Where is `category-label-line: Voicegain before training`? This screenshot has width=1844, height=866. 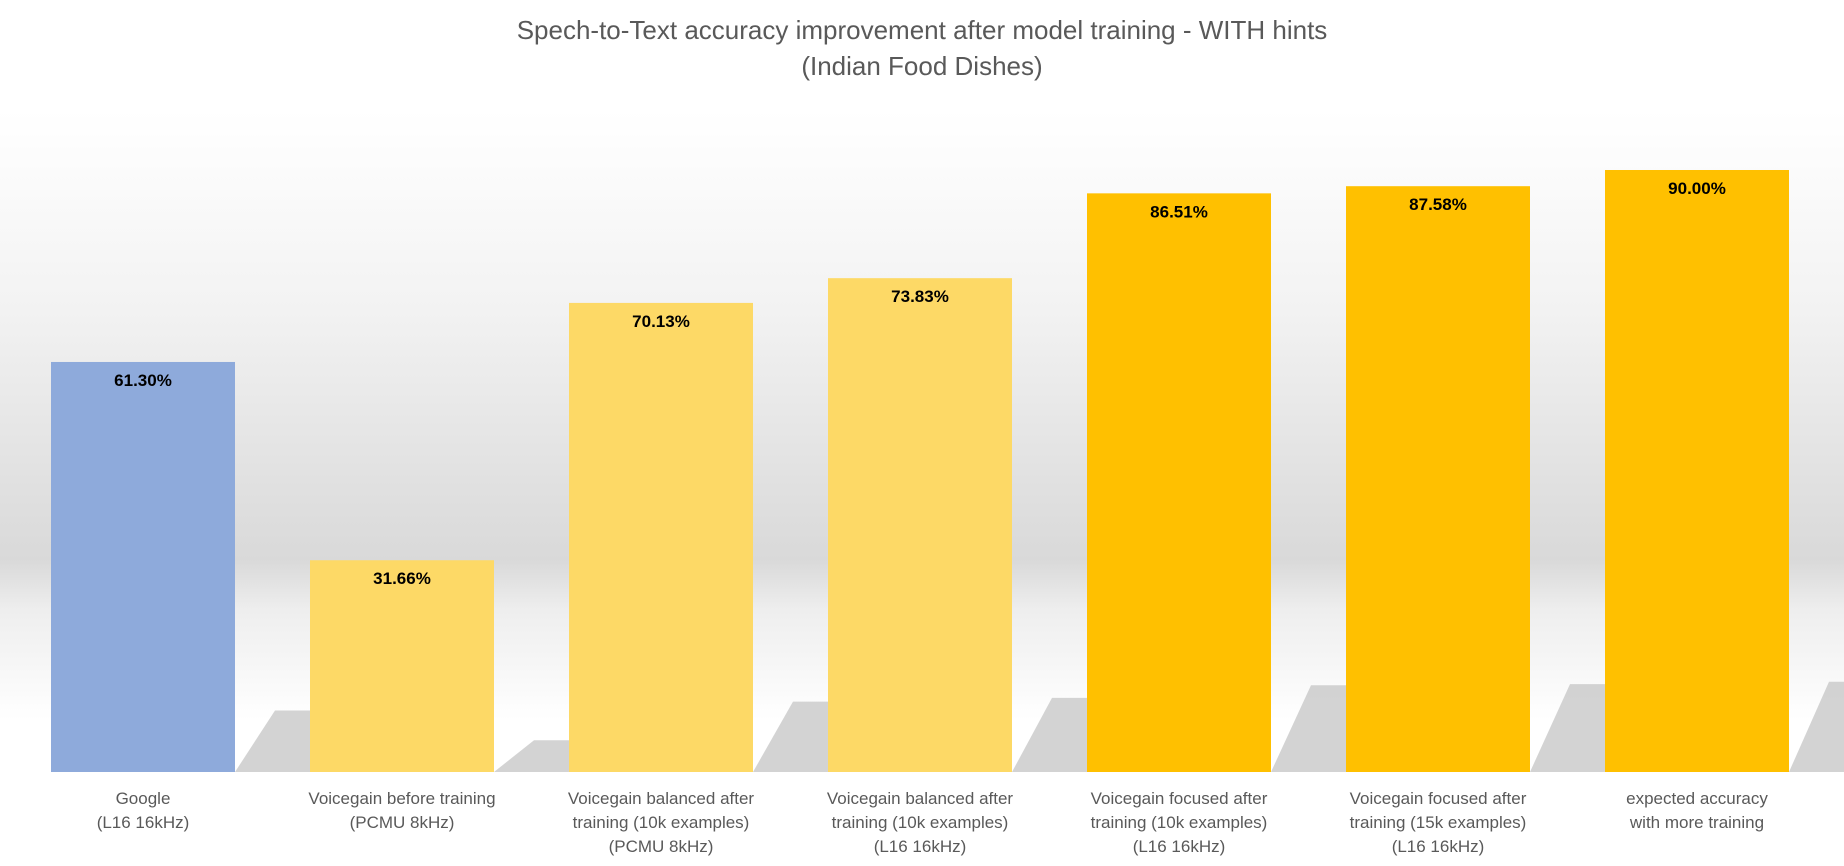
category-label-line: Voicegain before training is located at coordinates (401, 798).